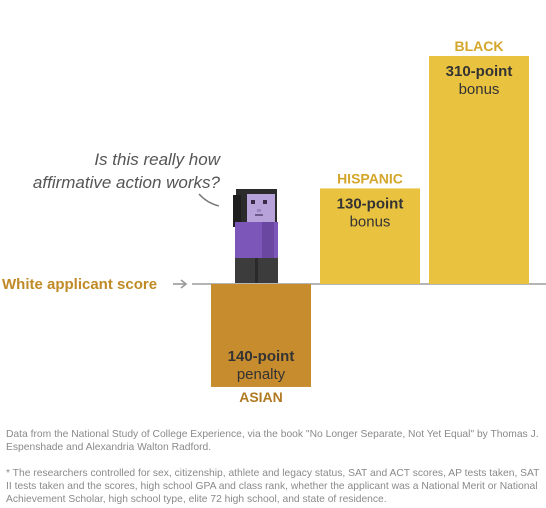  Describe the element at coordinates (479, 71) in the screenshot. I see `value-label-amount-black: 310-point` at that location.